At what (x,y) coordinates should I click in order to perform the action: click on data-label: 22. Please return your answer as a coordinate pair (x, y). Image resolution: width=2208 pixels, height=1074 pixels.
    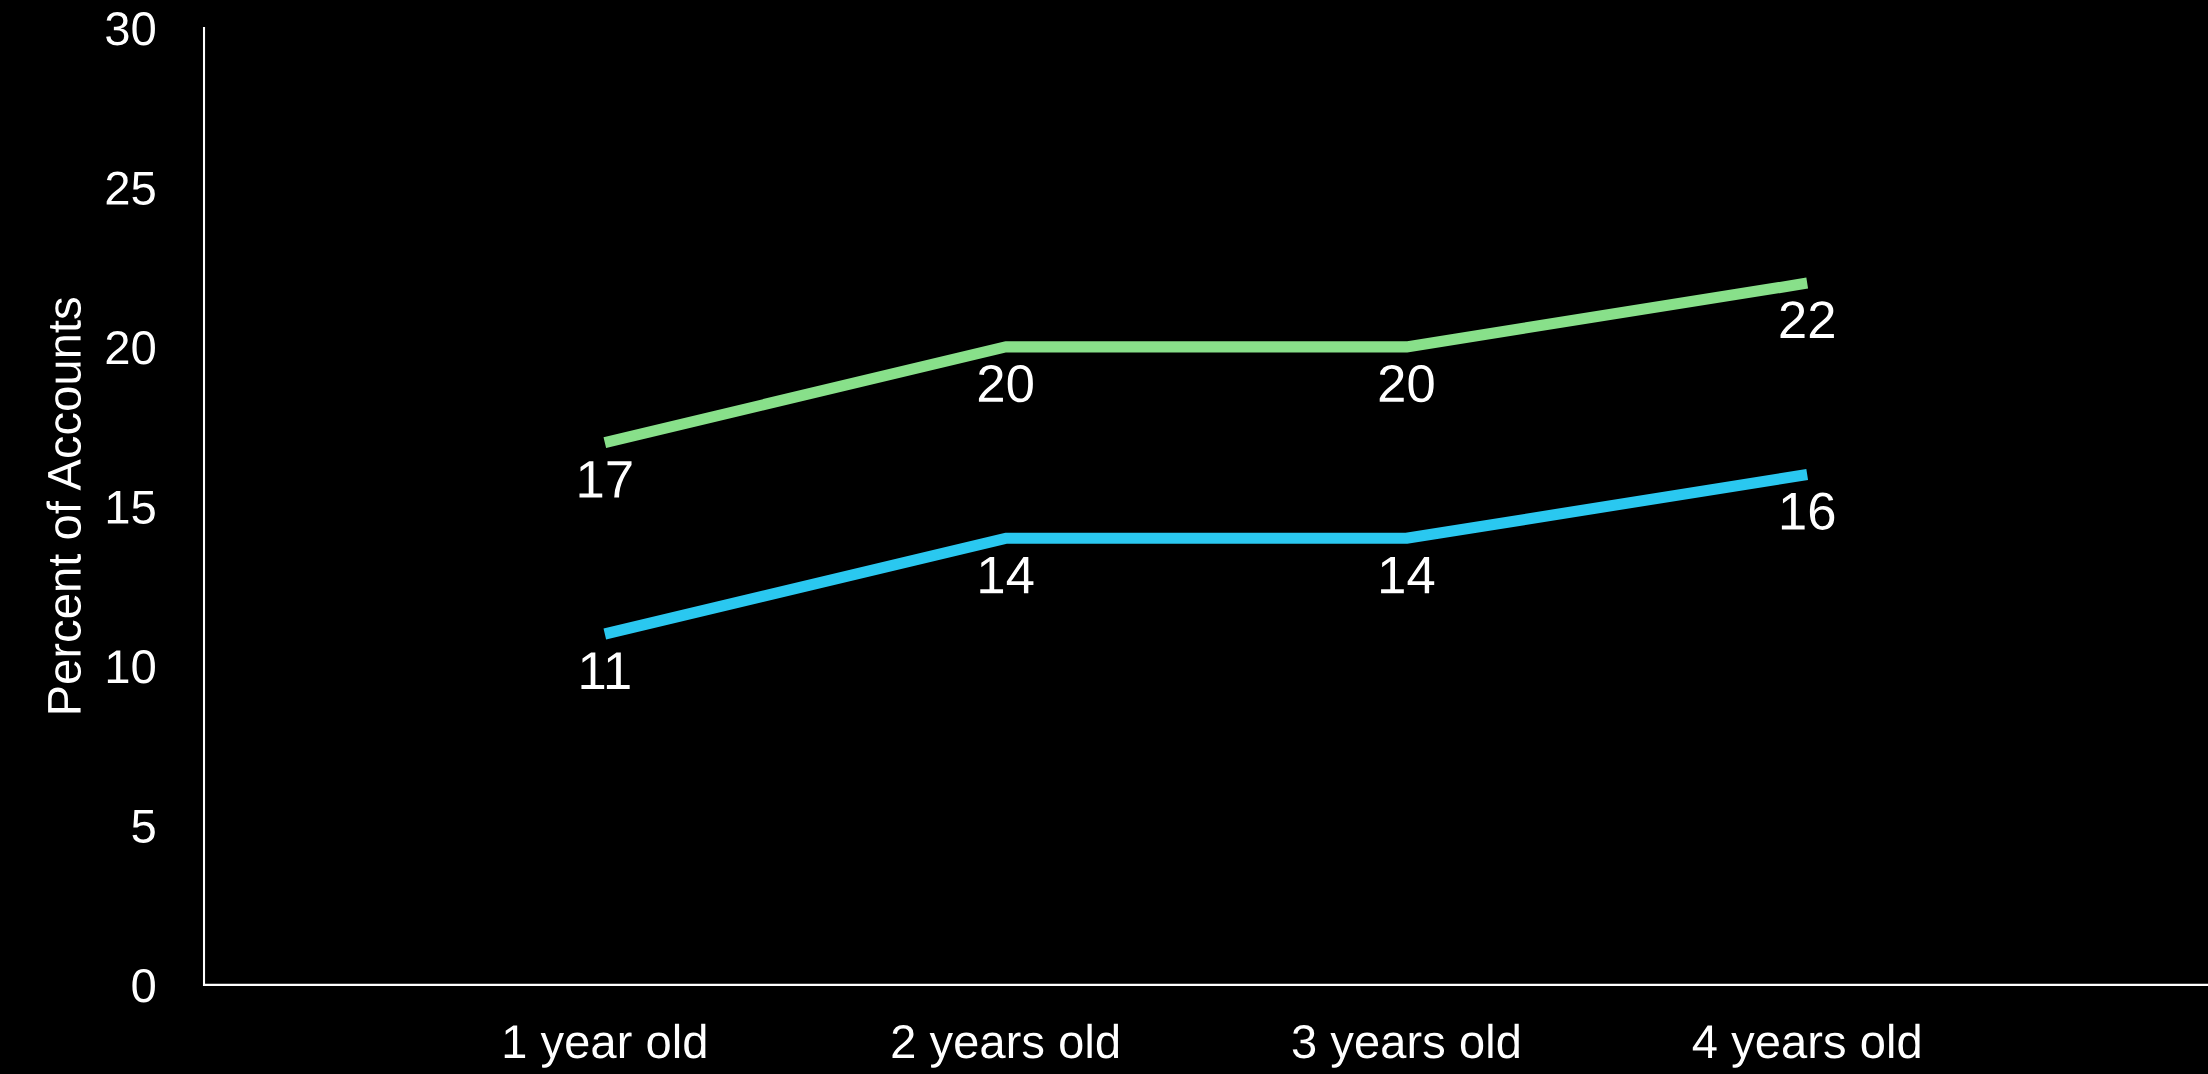
    Looking at the image, I should click on (1807, 320).